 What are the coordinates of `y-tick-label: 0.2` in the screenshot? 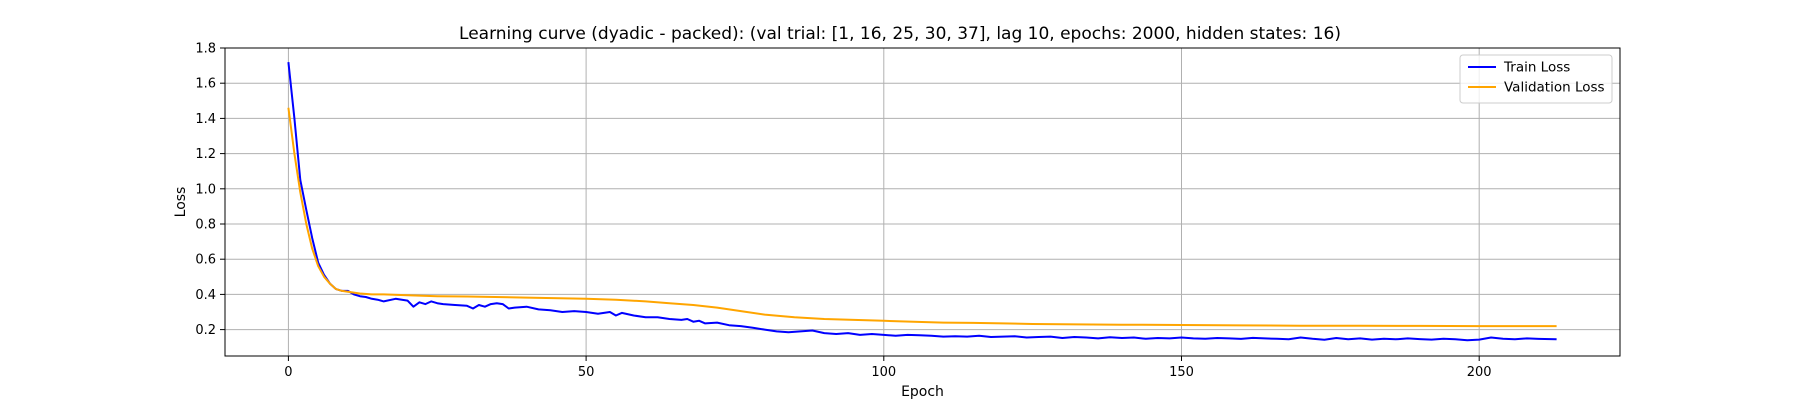 It's located at (205, 330).